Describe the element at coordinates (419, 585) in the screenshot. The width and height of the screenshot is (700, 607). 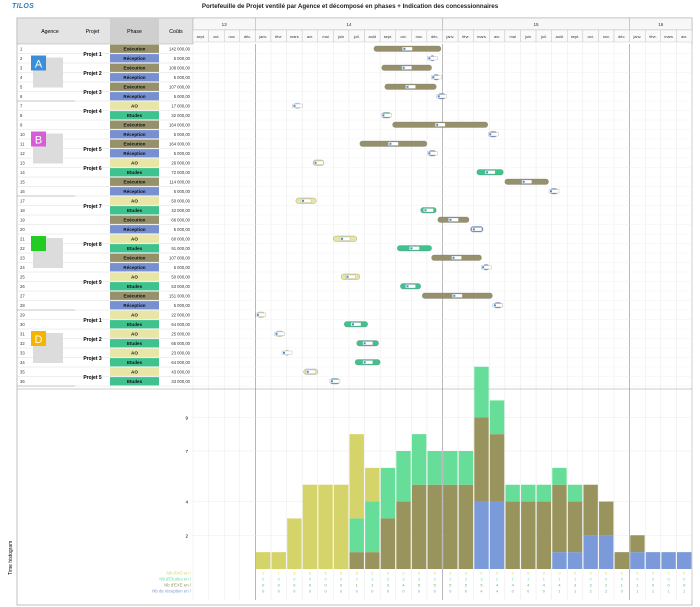
I see `series-value: 5` at that location.